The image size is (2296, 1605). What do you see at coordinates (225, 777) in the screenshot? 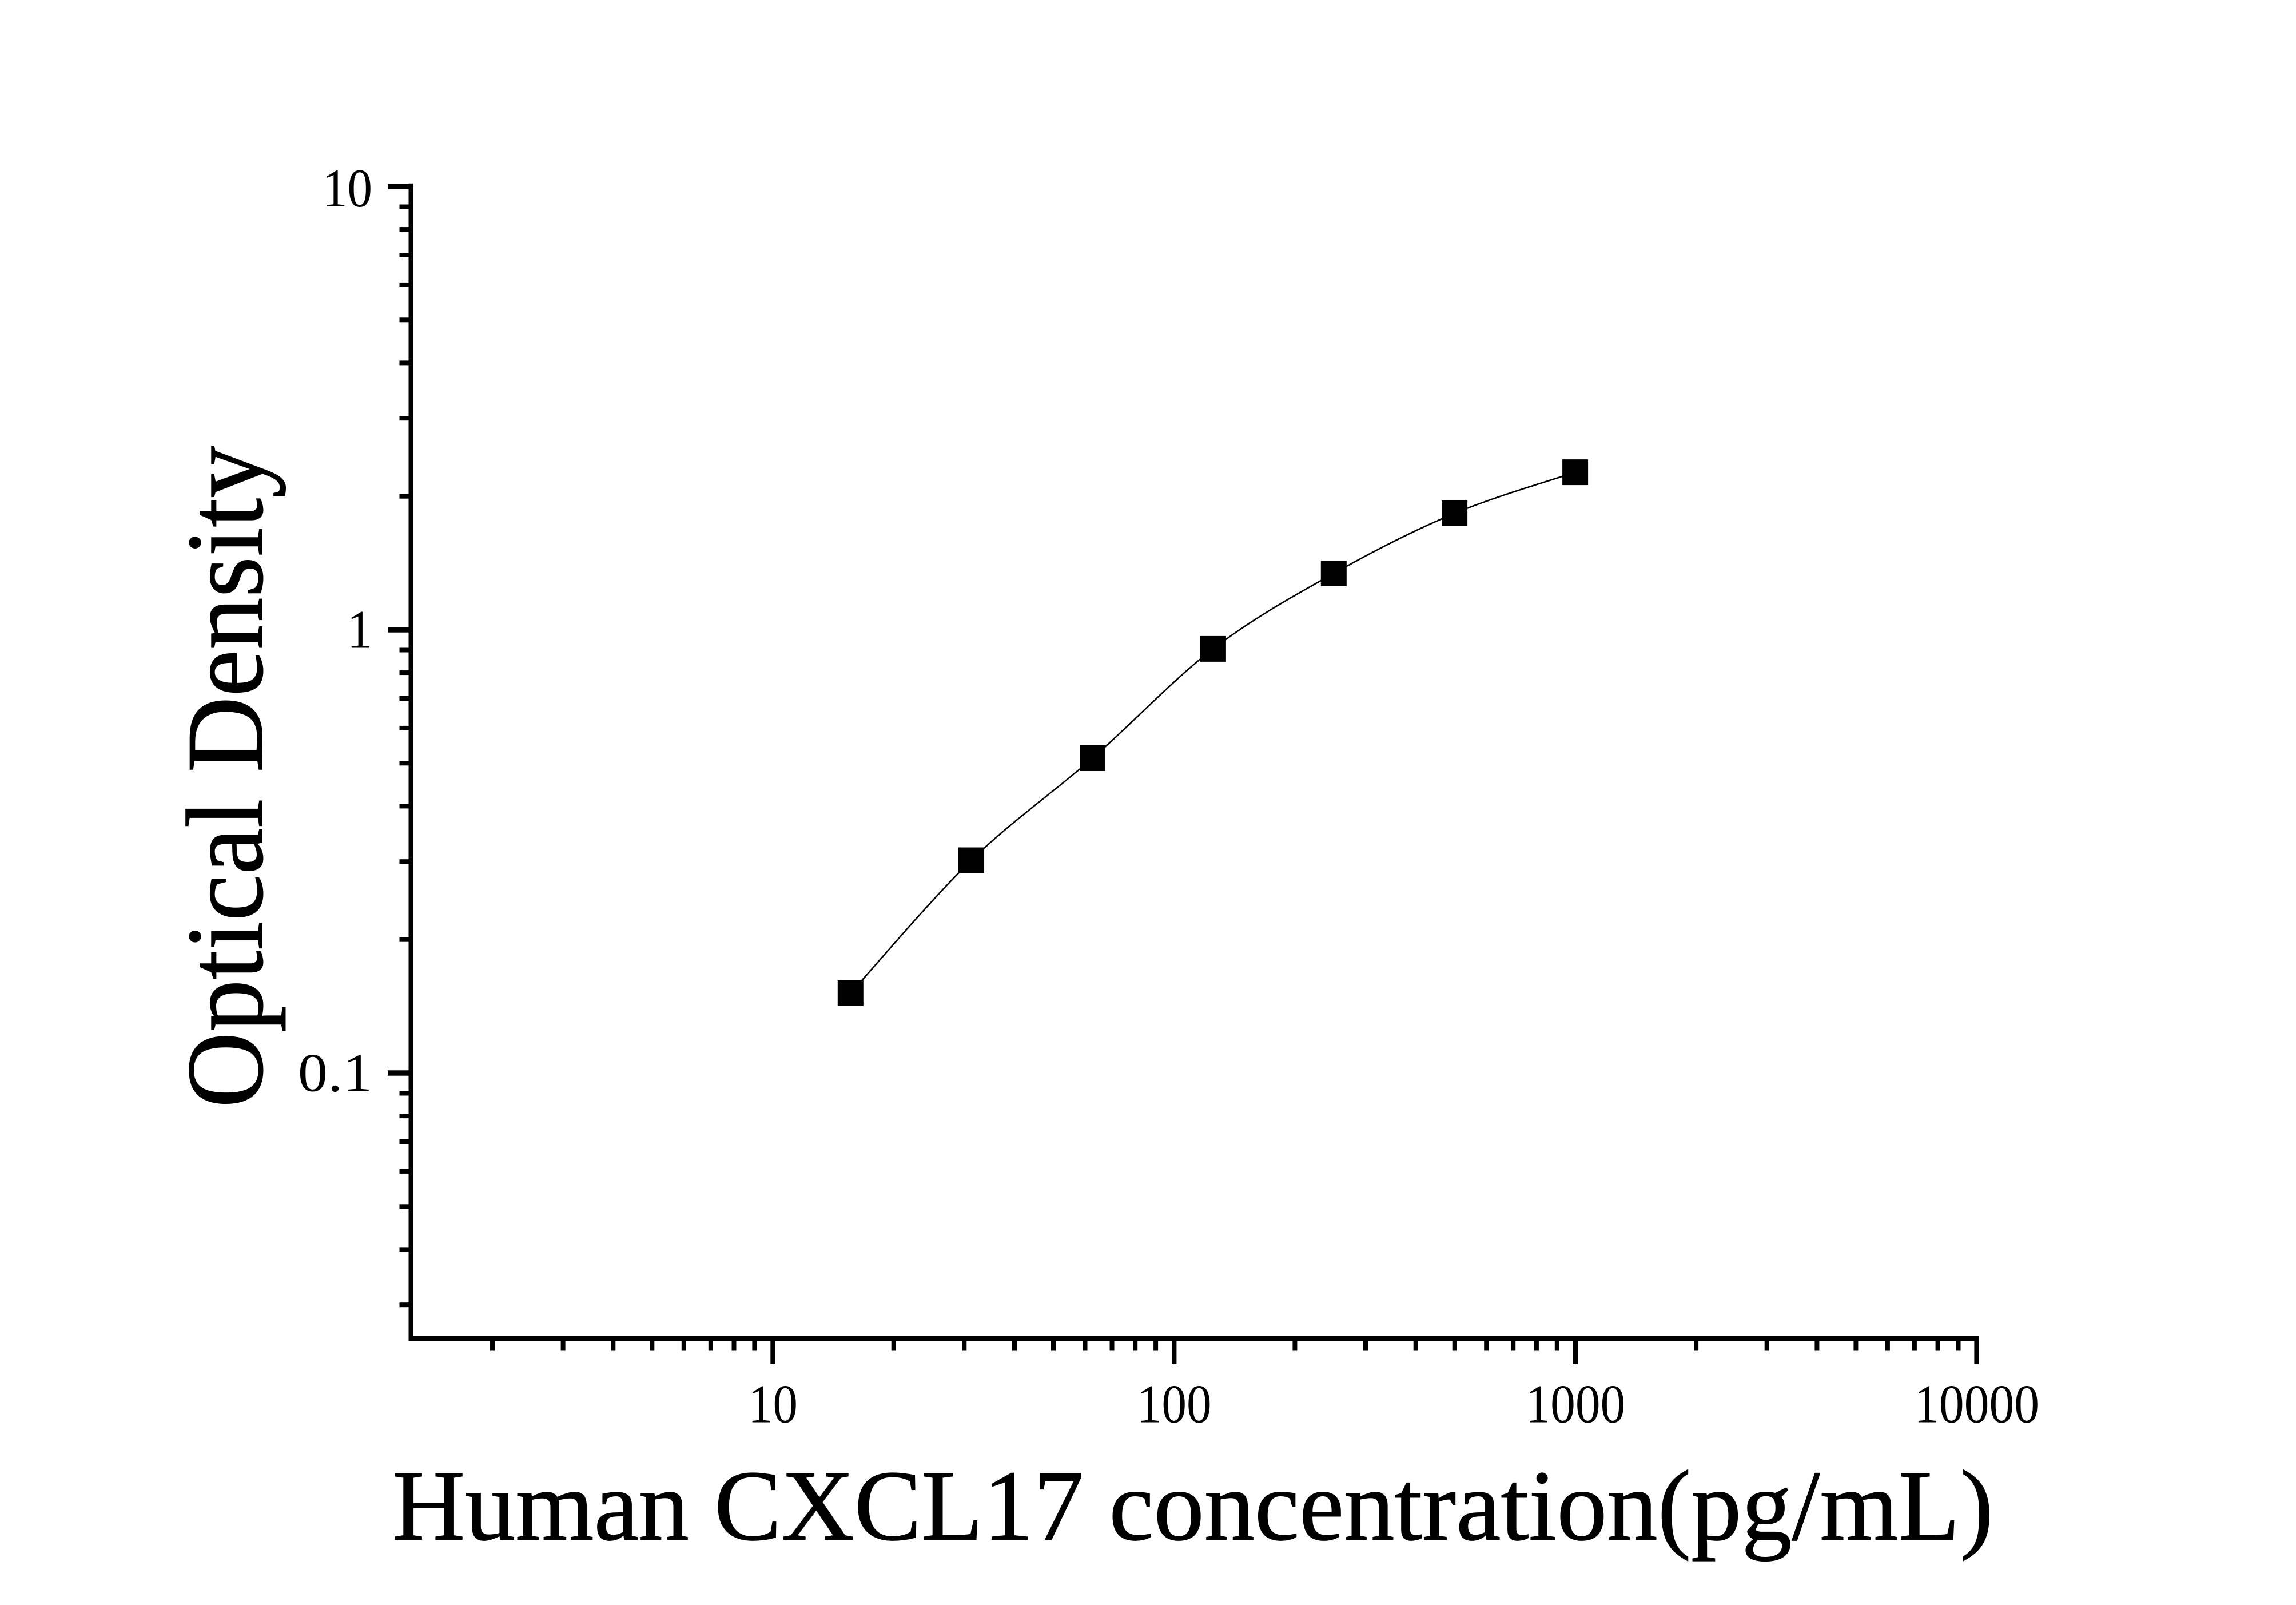
I see `svg-text: Optical Density` at bounding box center [225, 777].